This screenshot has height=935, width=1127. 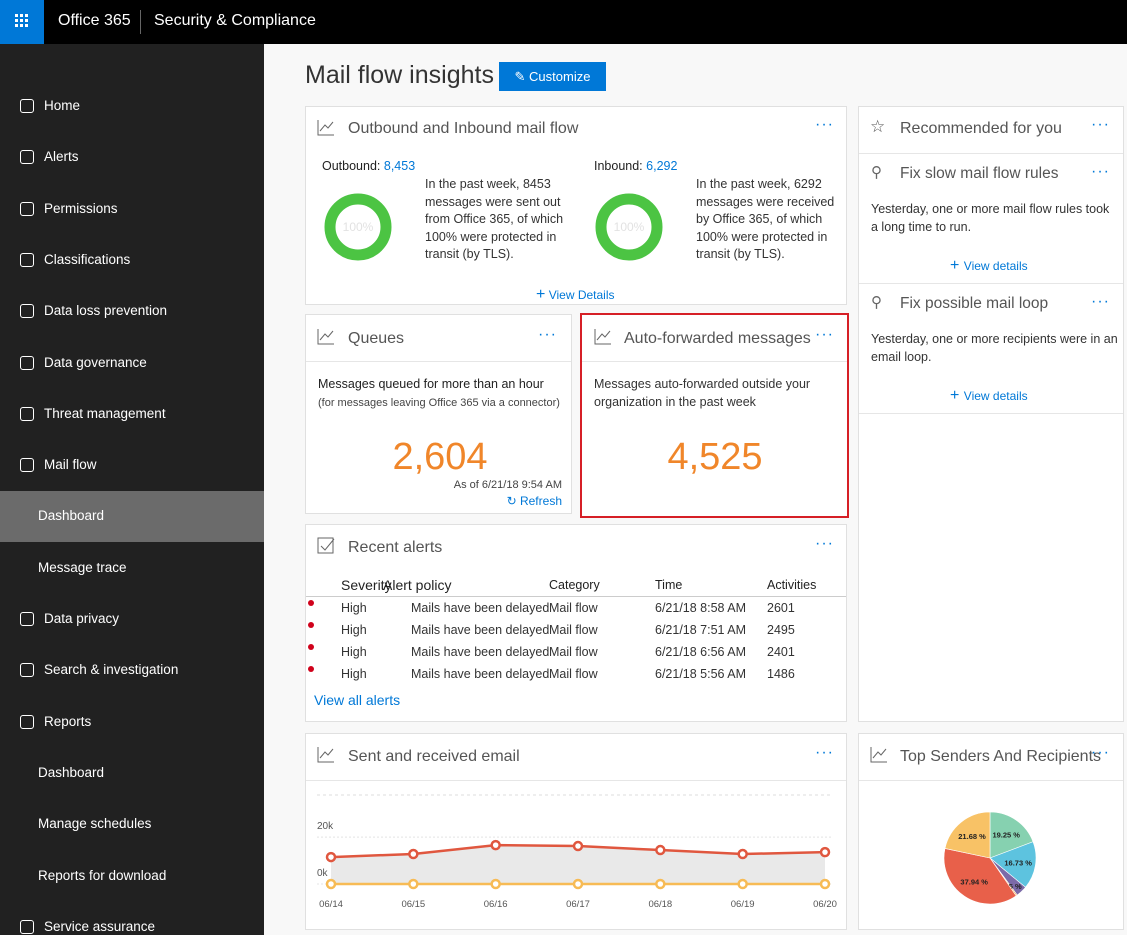 What do you see at coordinates (781, 652) in the screenshot?
I see `table-cell: 2401` at bounding box center [781, 652].